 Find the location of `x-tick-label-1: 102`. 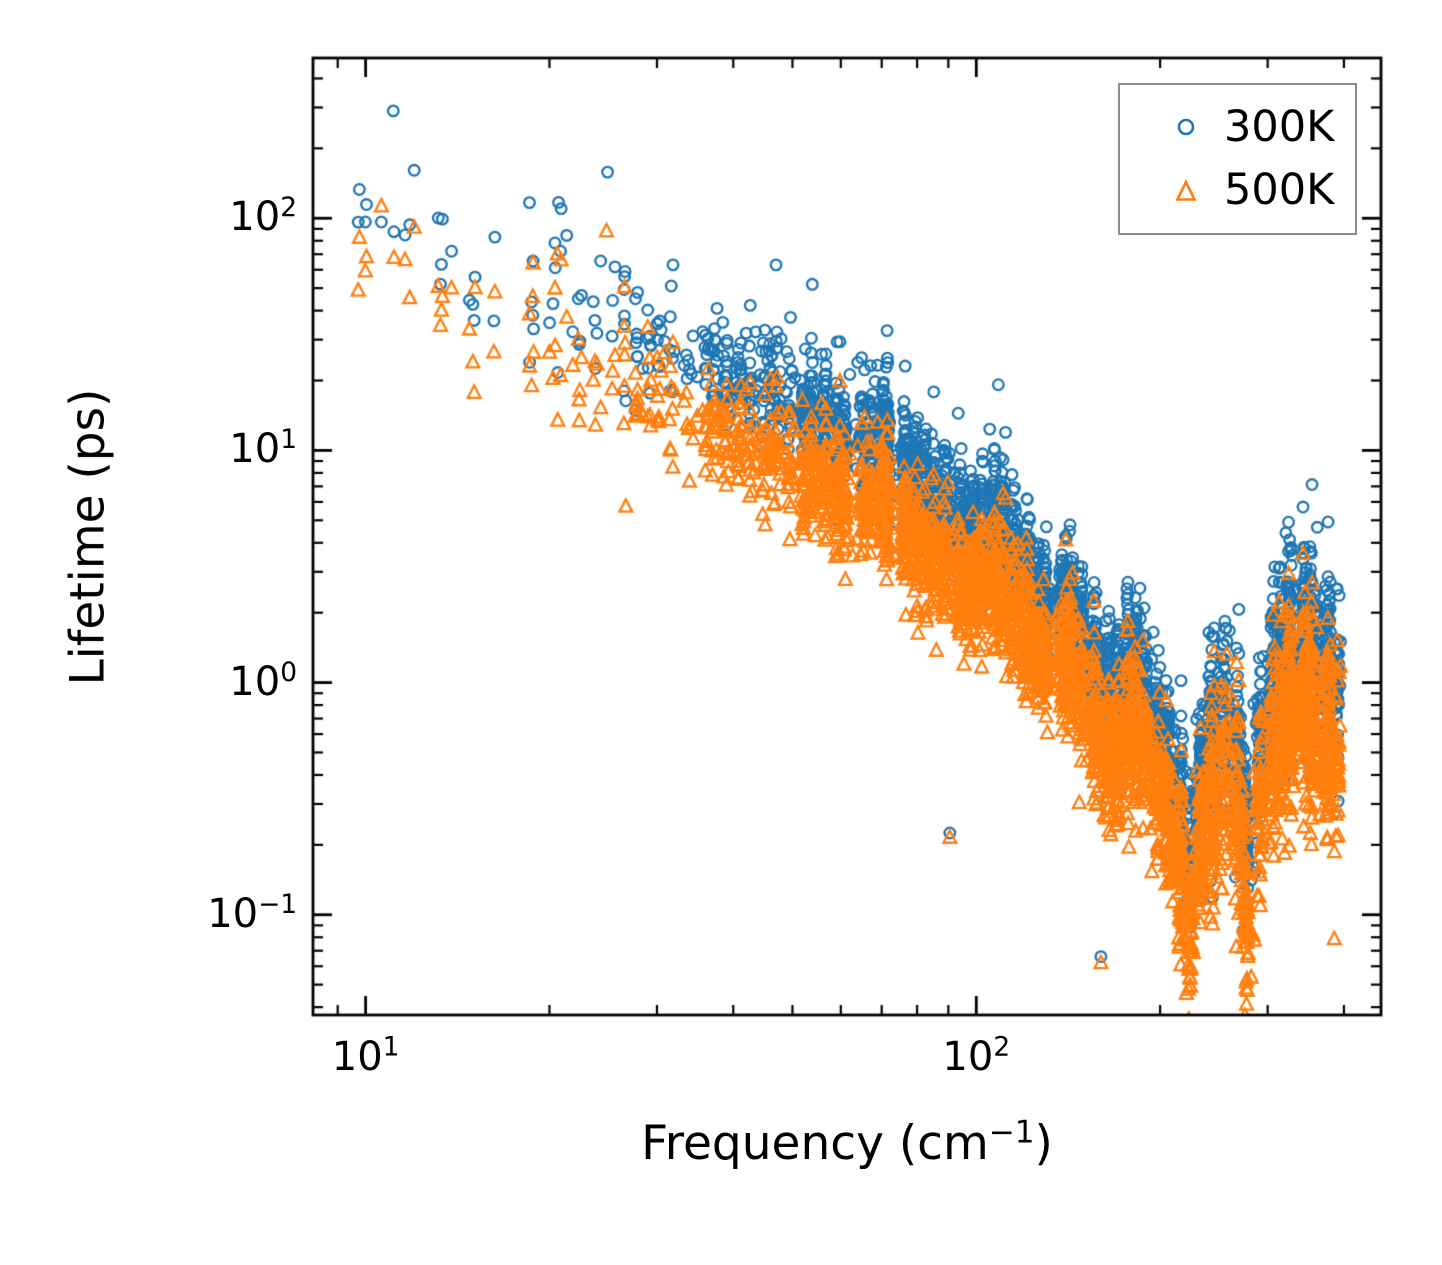

x-tick-label-1: 102 is located at coordinates (976, 1055).